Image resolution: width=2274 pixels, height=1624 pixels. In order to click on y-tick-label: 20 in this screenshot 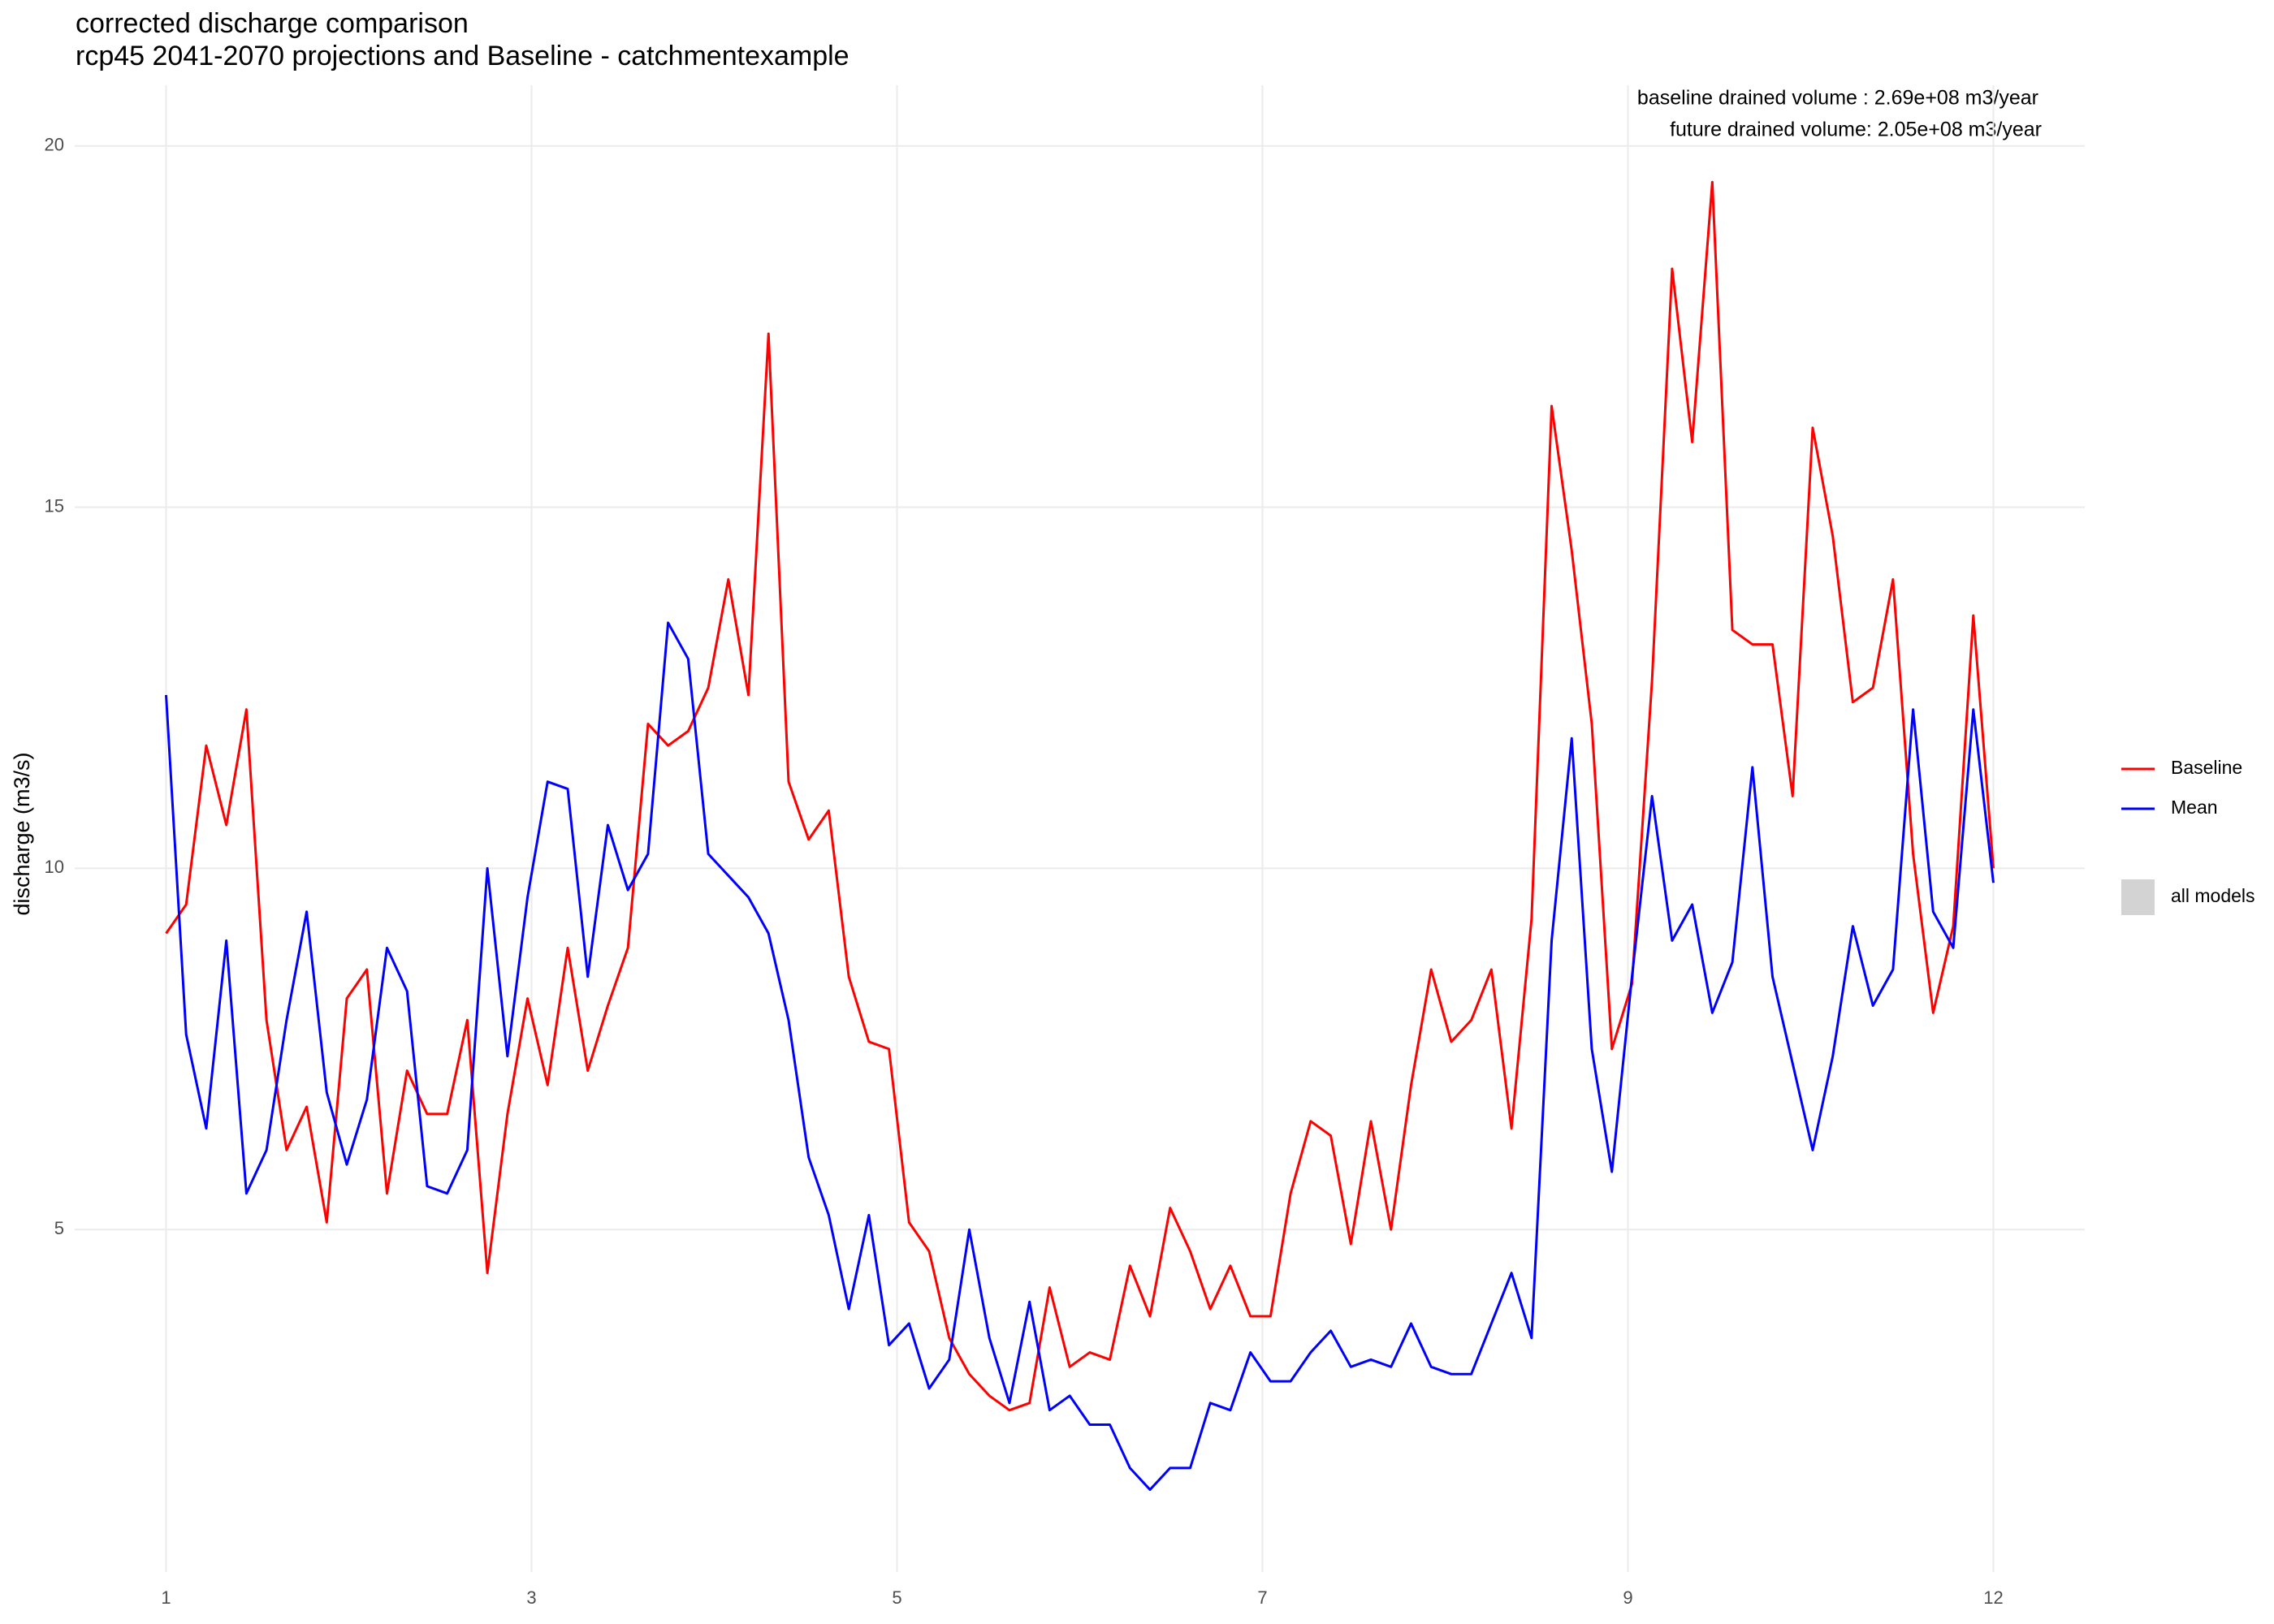, I will do `click(55, 145)`.